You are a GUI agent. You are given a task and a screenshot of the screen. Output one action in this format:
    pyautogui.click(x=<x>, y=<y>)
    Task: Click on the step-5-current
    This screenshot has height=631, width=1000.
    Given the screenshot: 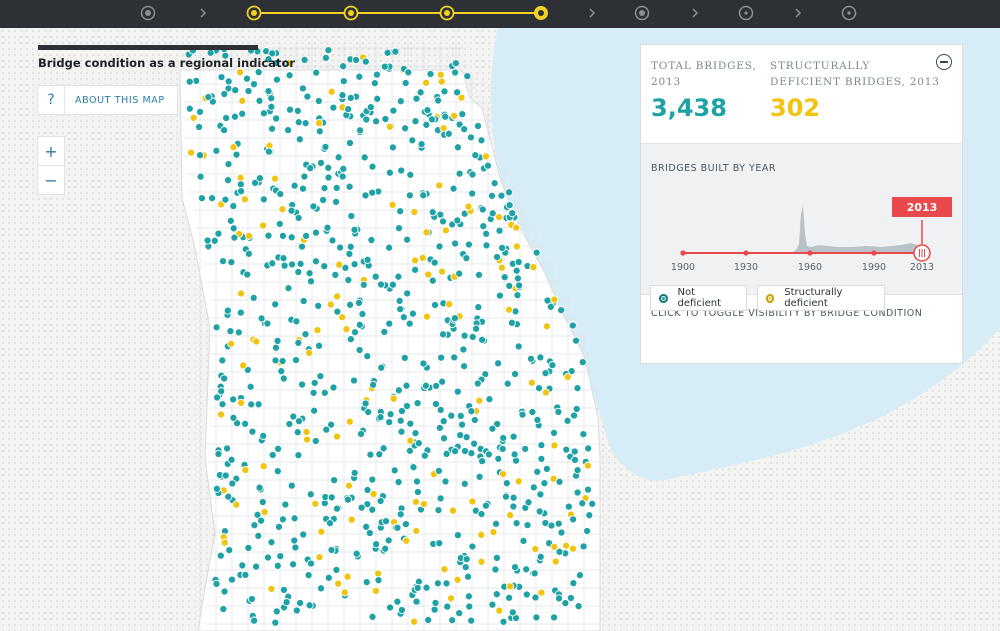 What is the action you would take?
    pyautogui.click(x=541, y=13)
    